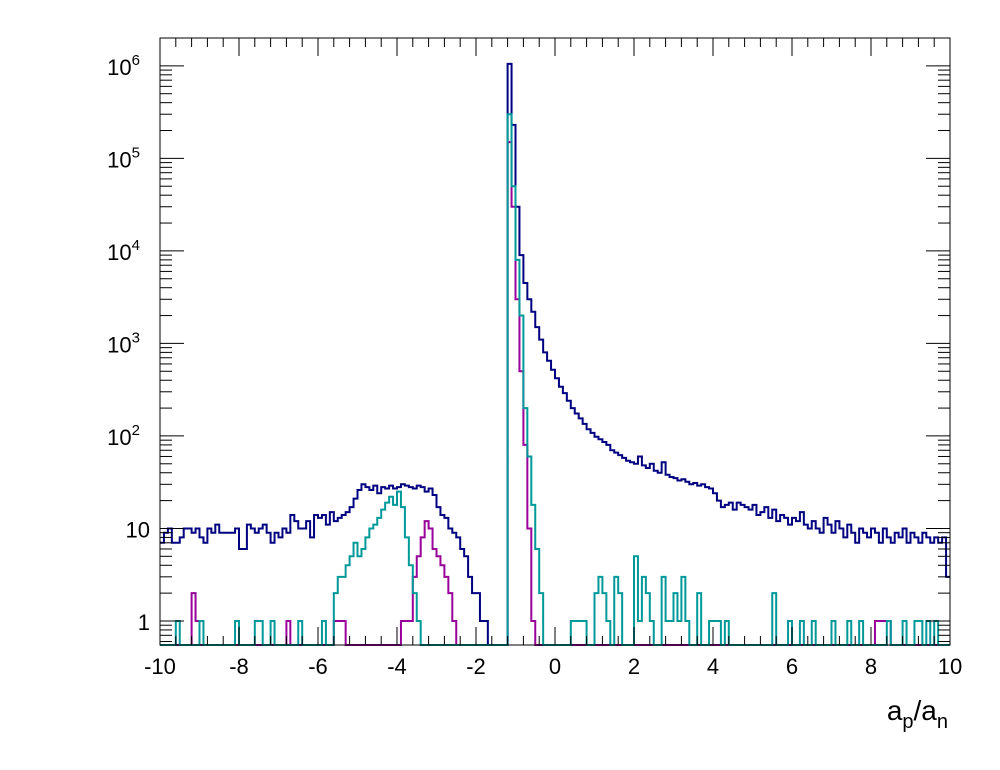  Describe the element at coordinates (792, 666) in the screenshot. I see `x-tick-label: 6` at that location.